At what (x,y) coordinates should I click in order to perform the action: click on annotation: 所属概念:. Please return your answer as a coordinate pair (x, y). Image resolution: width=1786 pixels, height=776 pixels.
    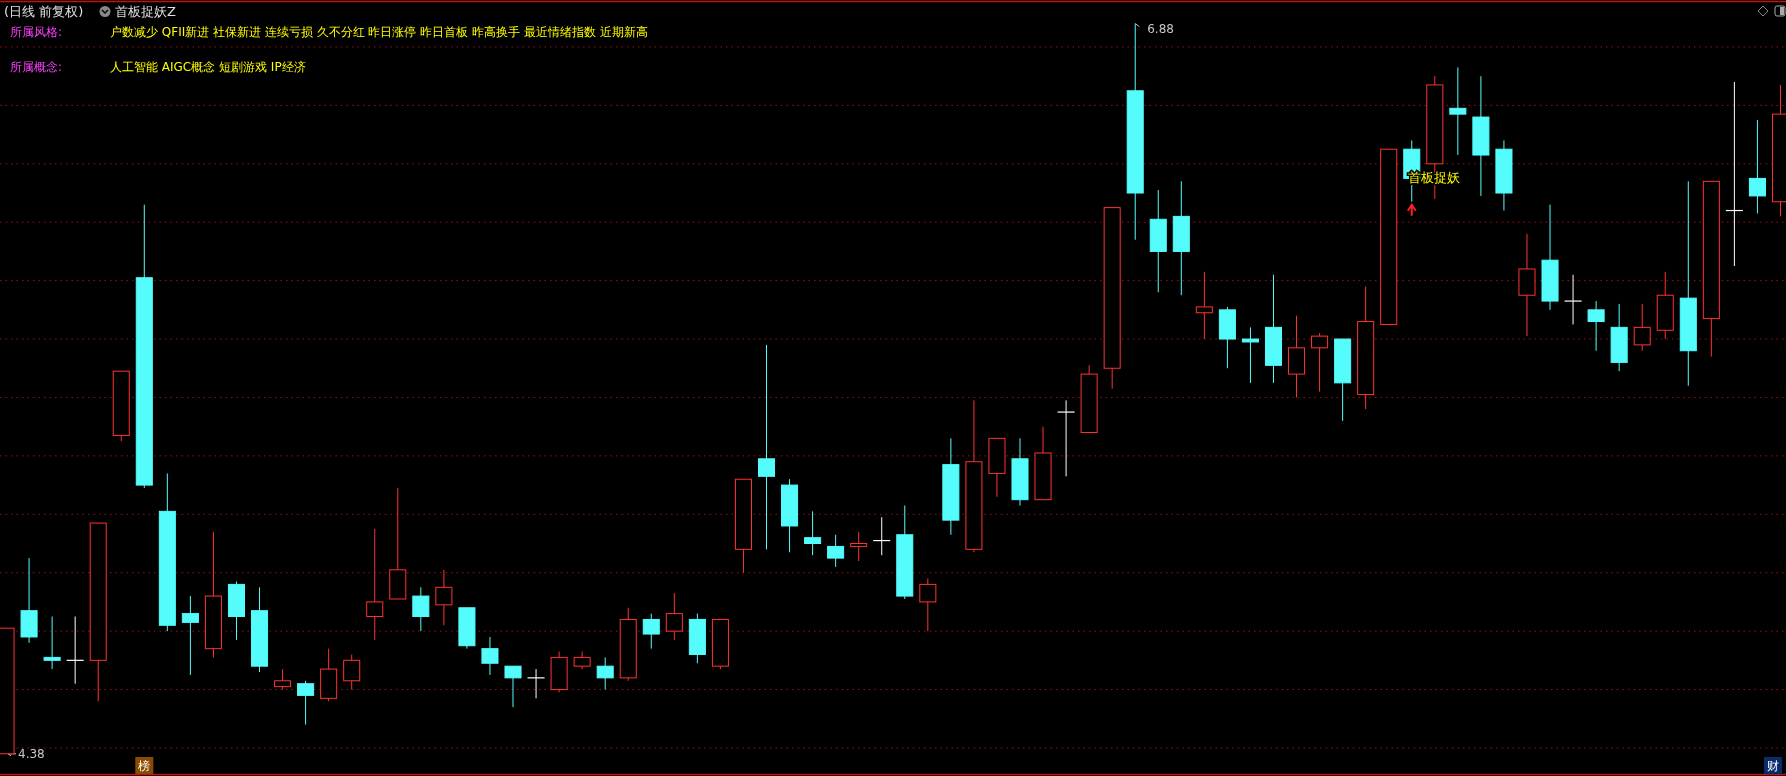
    Looking at the image, I should click on (36, 67).